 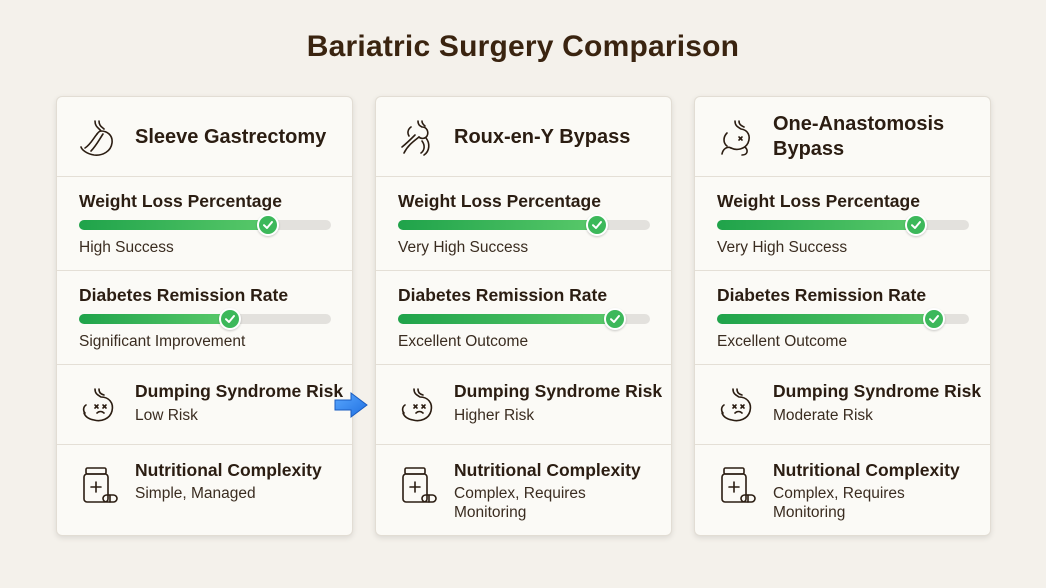 I want to click on risk-description: Low Risk, so click(x=166, y=415).